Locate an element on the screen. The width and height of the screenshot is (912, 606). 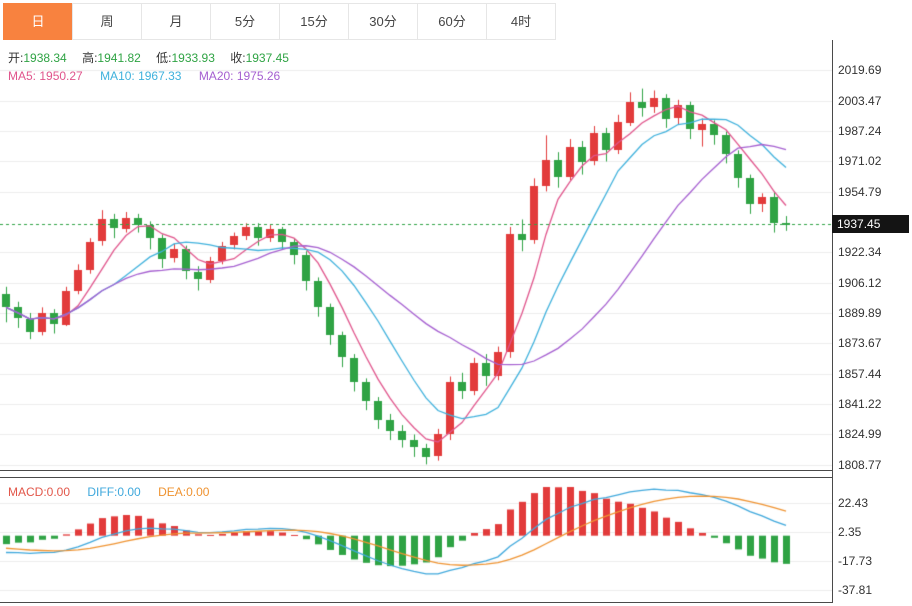
price-axis-label: 1906.12 is located at coordinates (860, 282).